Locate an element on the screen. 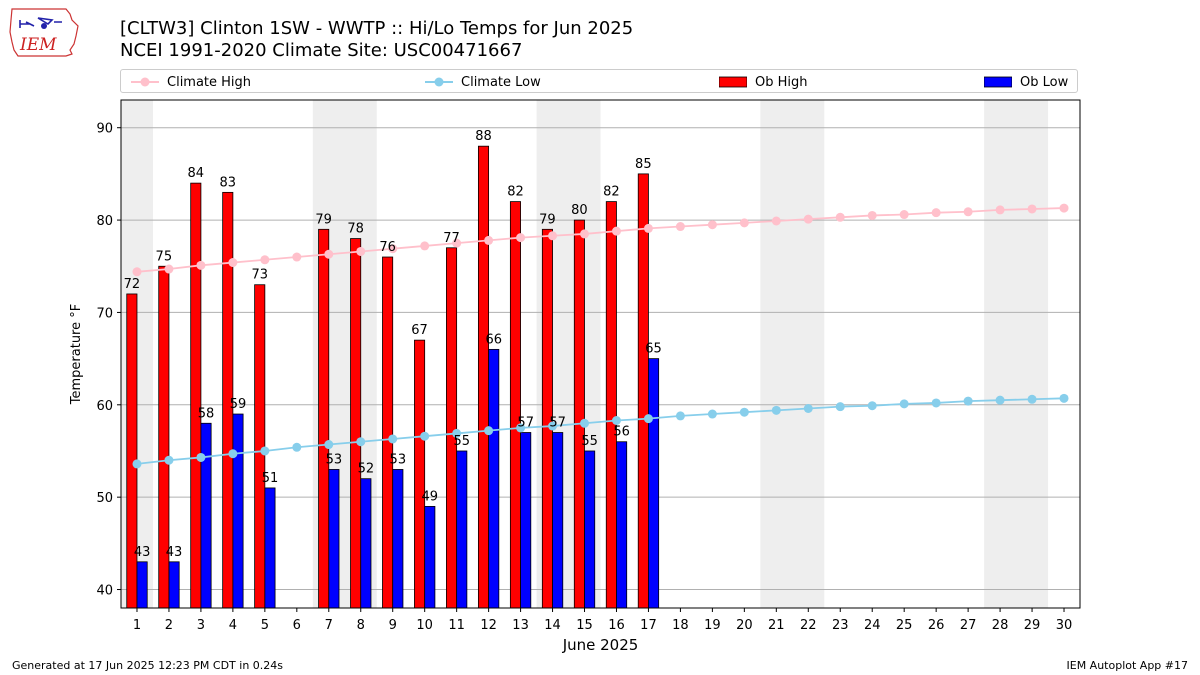 Image resolution: width=1200 pixels, height=675 pixels. x-tick-label: 12 is located at coordinates (488, 625).